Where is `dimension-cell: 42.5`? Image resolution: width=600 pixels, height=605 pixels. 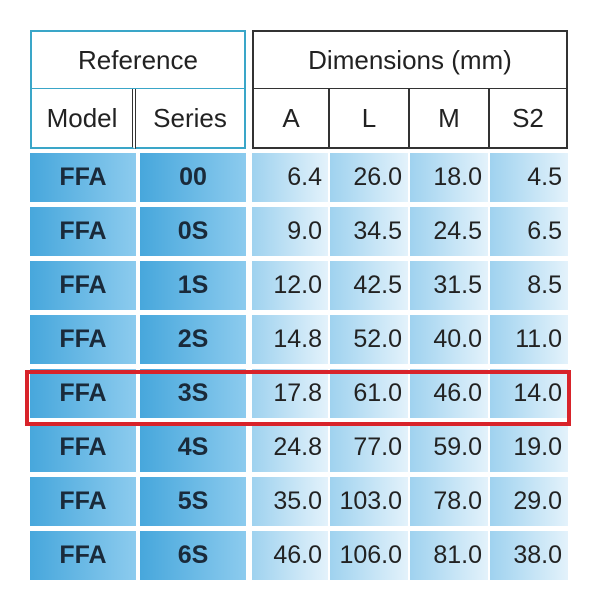 dimension-cell: 42.5 is located at coordinates (369, 285).